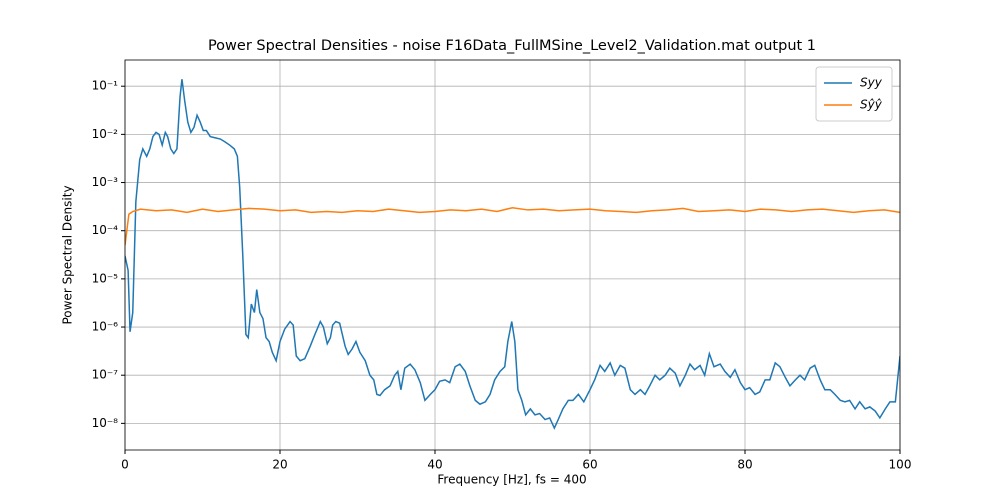 The height and width of the screenshot is (504, 1000). I want to click on y-tick-label: 10⁻⁷, so click(105, 375).